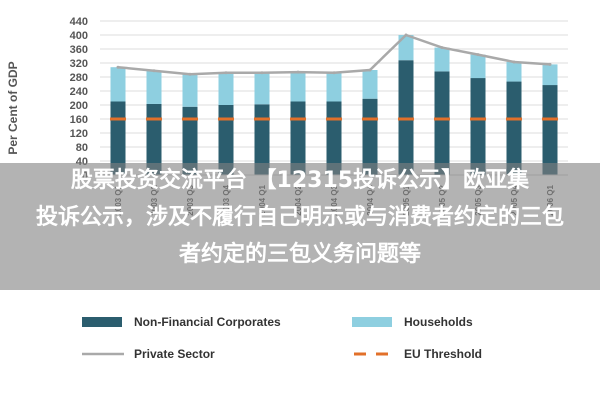 The image size is (600, 400). What do you see at coordinates (300, 180) in the screenshot?
I see `banner-line-1: 股票投资交流平台 【12315投诉公示】欧亚集` at bounding box center [300, 180].